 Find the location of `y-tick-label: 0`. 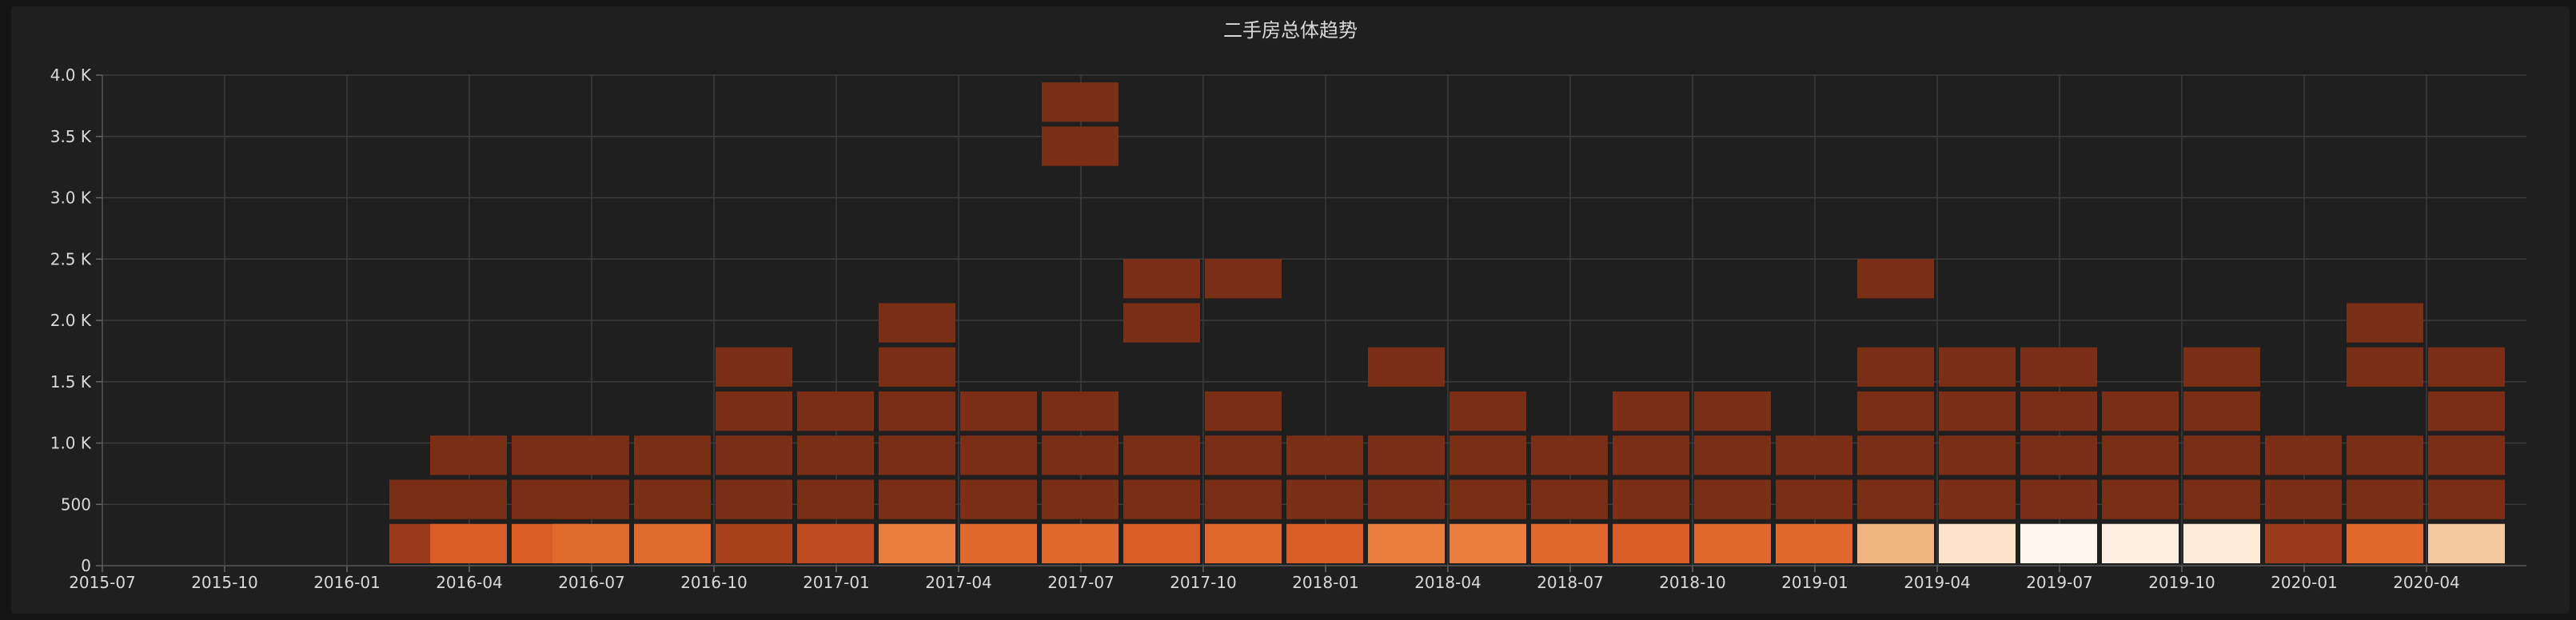

y-tick-label: 0 is located at coordinates (86, 566).